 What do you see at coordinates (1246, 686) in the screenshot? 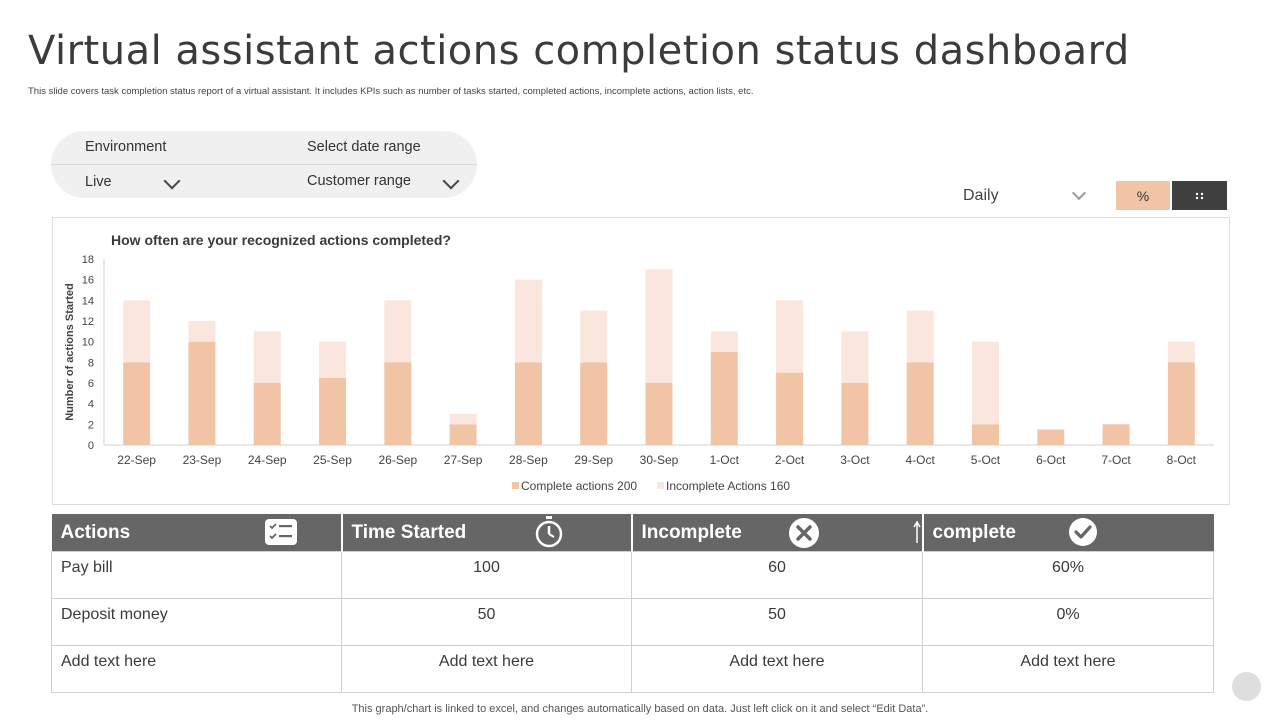
I see `navigation-dot` at bounding box center [1246, 686].